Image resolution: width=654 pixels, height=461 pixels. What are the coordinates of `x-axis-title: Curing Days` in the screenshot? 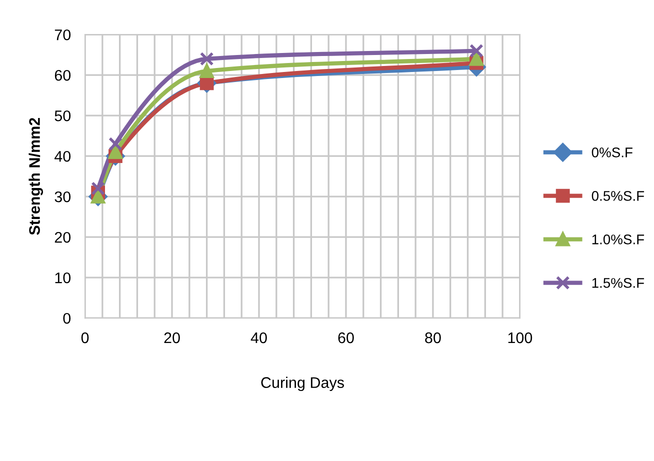 It's located at (302, 384).